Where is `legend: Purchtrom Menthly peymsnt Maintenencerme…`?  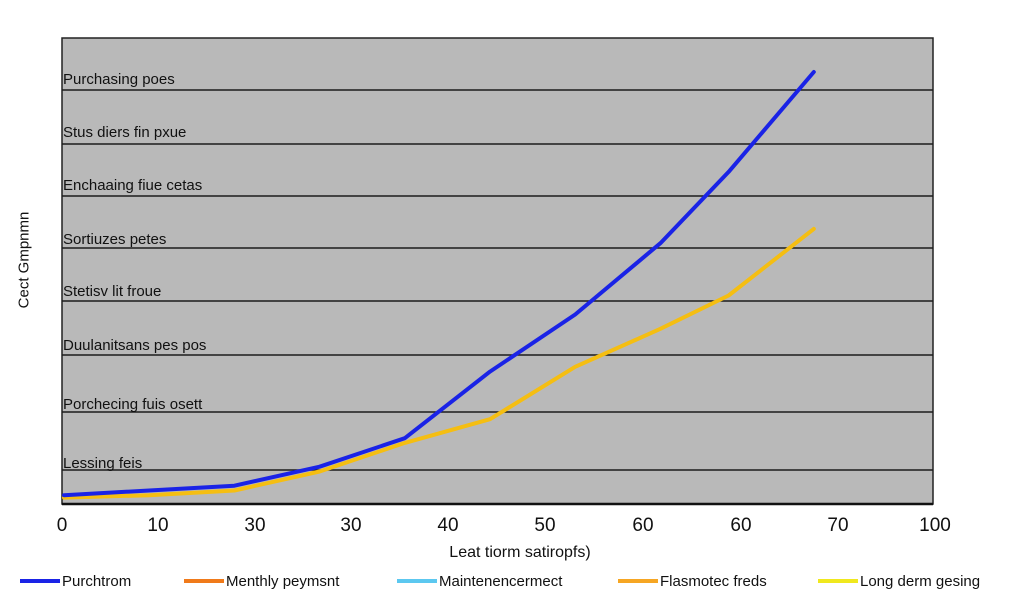
legend: Purchtrom Menthly peymsnt Maintenencerme… is located at coordinates (513, 581).